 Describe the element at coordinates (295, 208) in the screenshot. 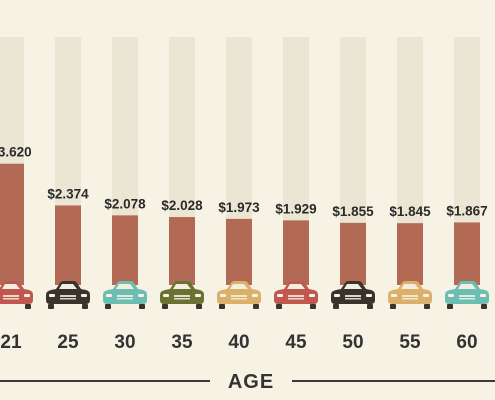

I see `value-label-45: $1.929` at that location.